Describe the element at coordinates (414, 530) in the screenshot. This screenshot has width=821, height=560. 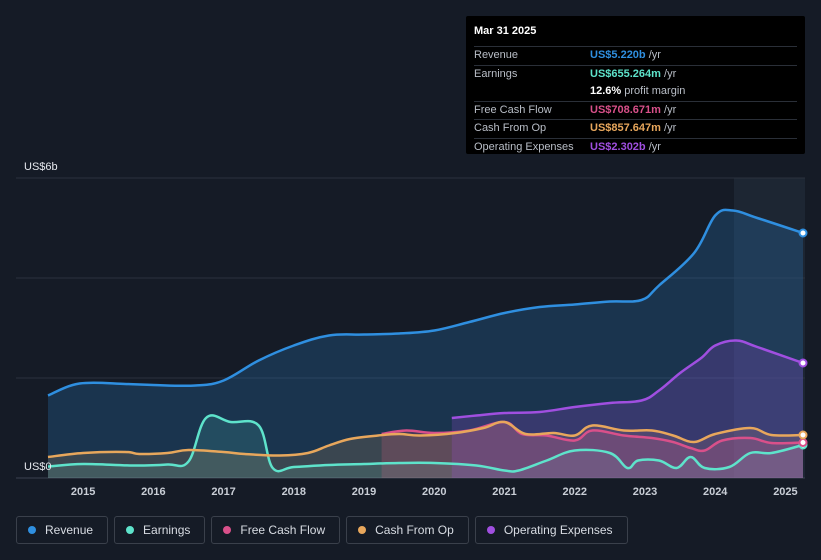
I see `legend-label: Cash From Op` at that location.